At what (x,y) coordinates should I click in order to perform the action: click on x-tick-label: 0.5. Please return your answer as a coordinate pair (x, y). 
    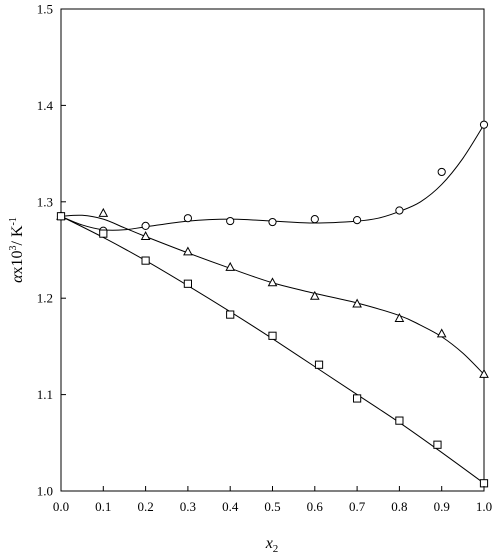
    Looking at the image, I should click on (272, 506).